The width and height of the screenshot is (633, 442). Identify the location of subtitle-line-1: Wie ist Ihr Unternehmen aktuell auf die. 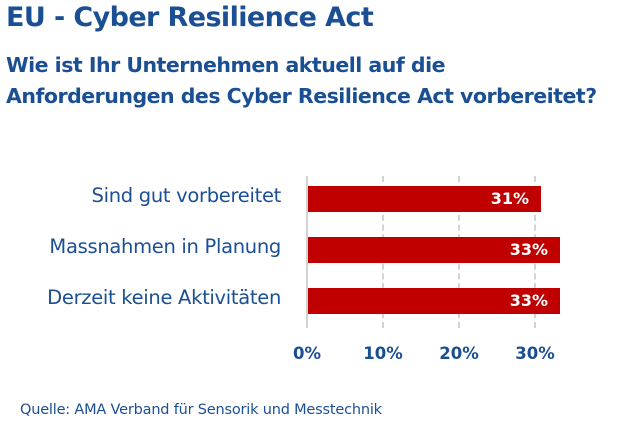
(225, 65).